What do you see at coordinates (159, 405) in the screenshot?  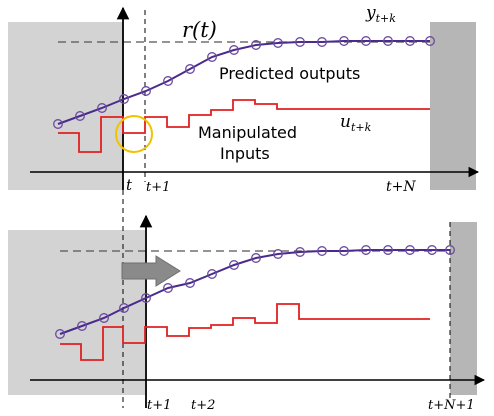 I see `bottom-tick-t-plus-1: t+1` at bounding box center [159, 405].